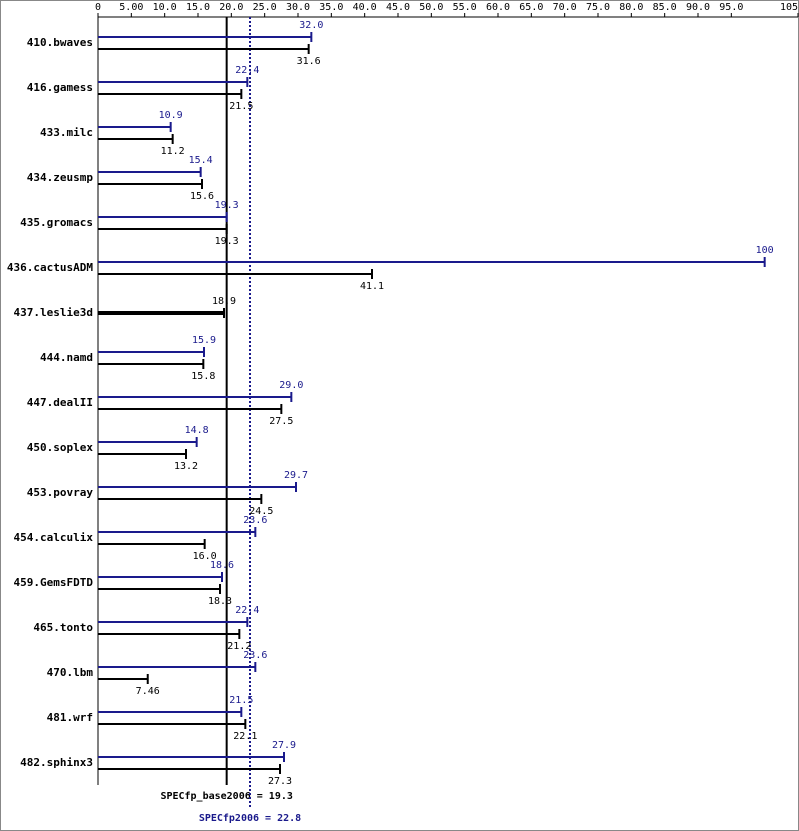 Image resolution: width=799 pixels, height=831 pixels. Describe the element at coordinates (631, 7) in the screenshot. I see `x-tick-label: 80.0` at that location.